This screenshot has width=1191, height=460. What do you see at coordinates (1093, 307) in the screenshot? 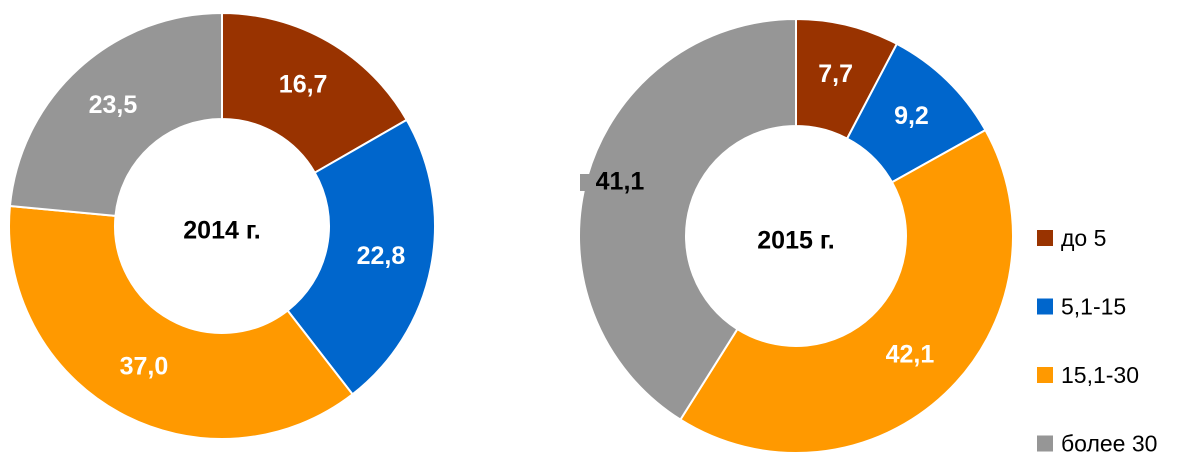
I see `legend-label: 5,1-15` at bounding box center [1093, 307].